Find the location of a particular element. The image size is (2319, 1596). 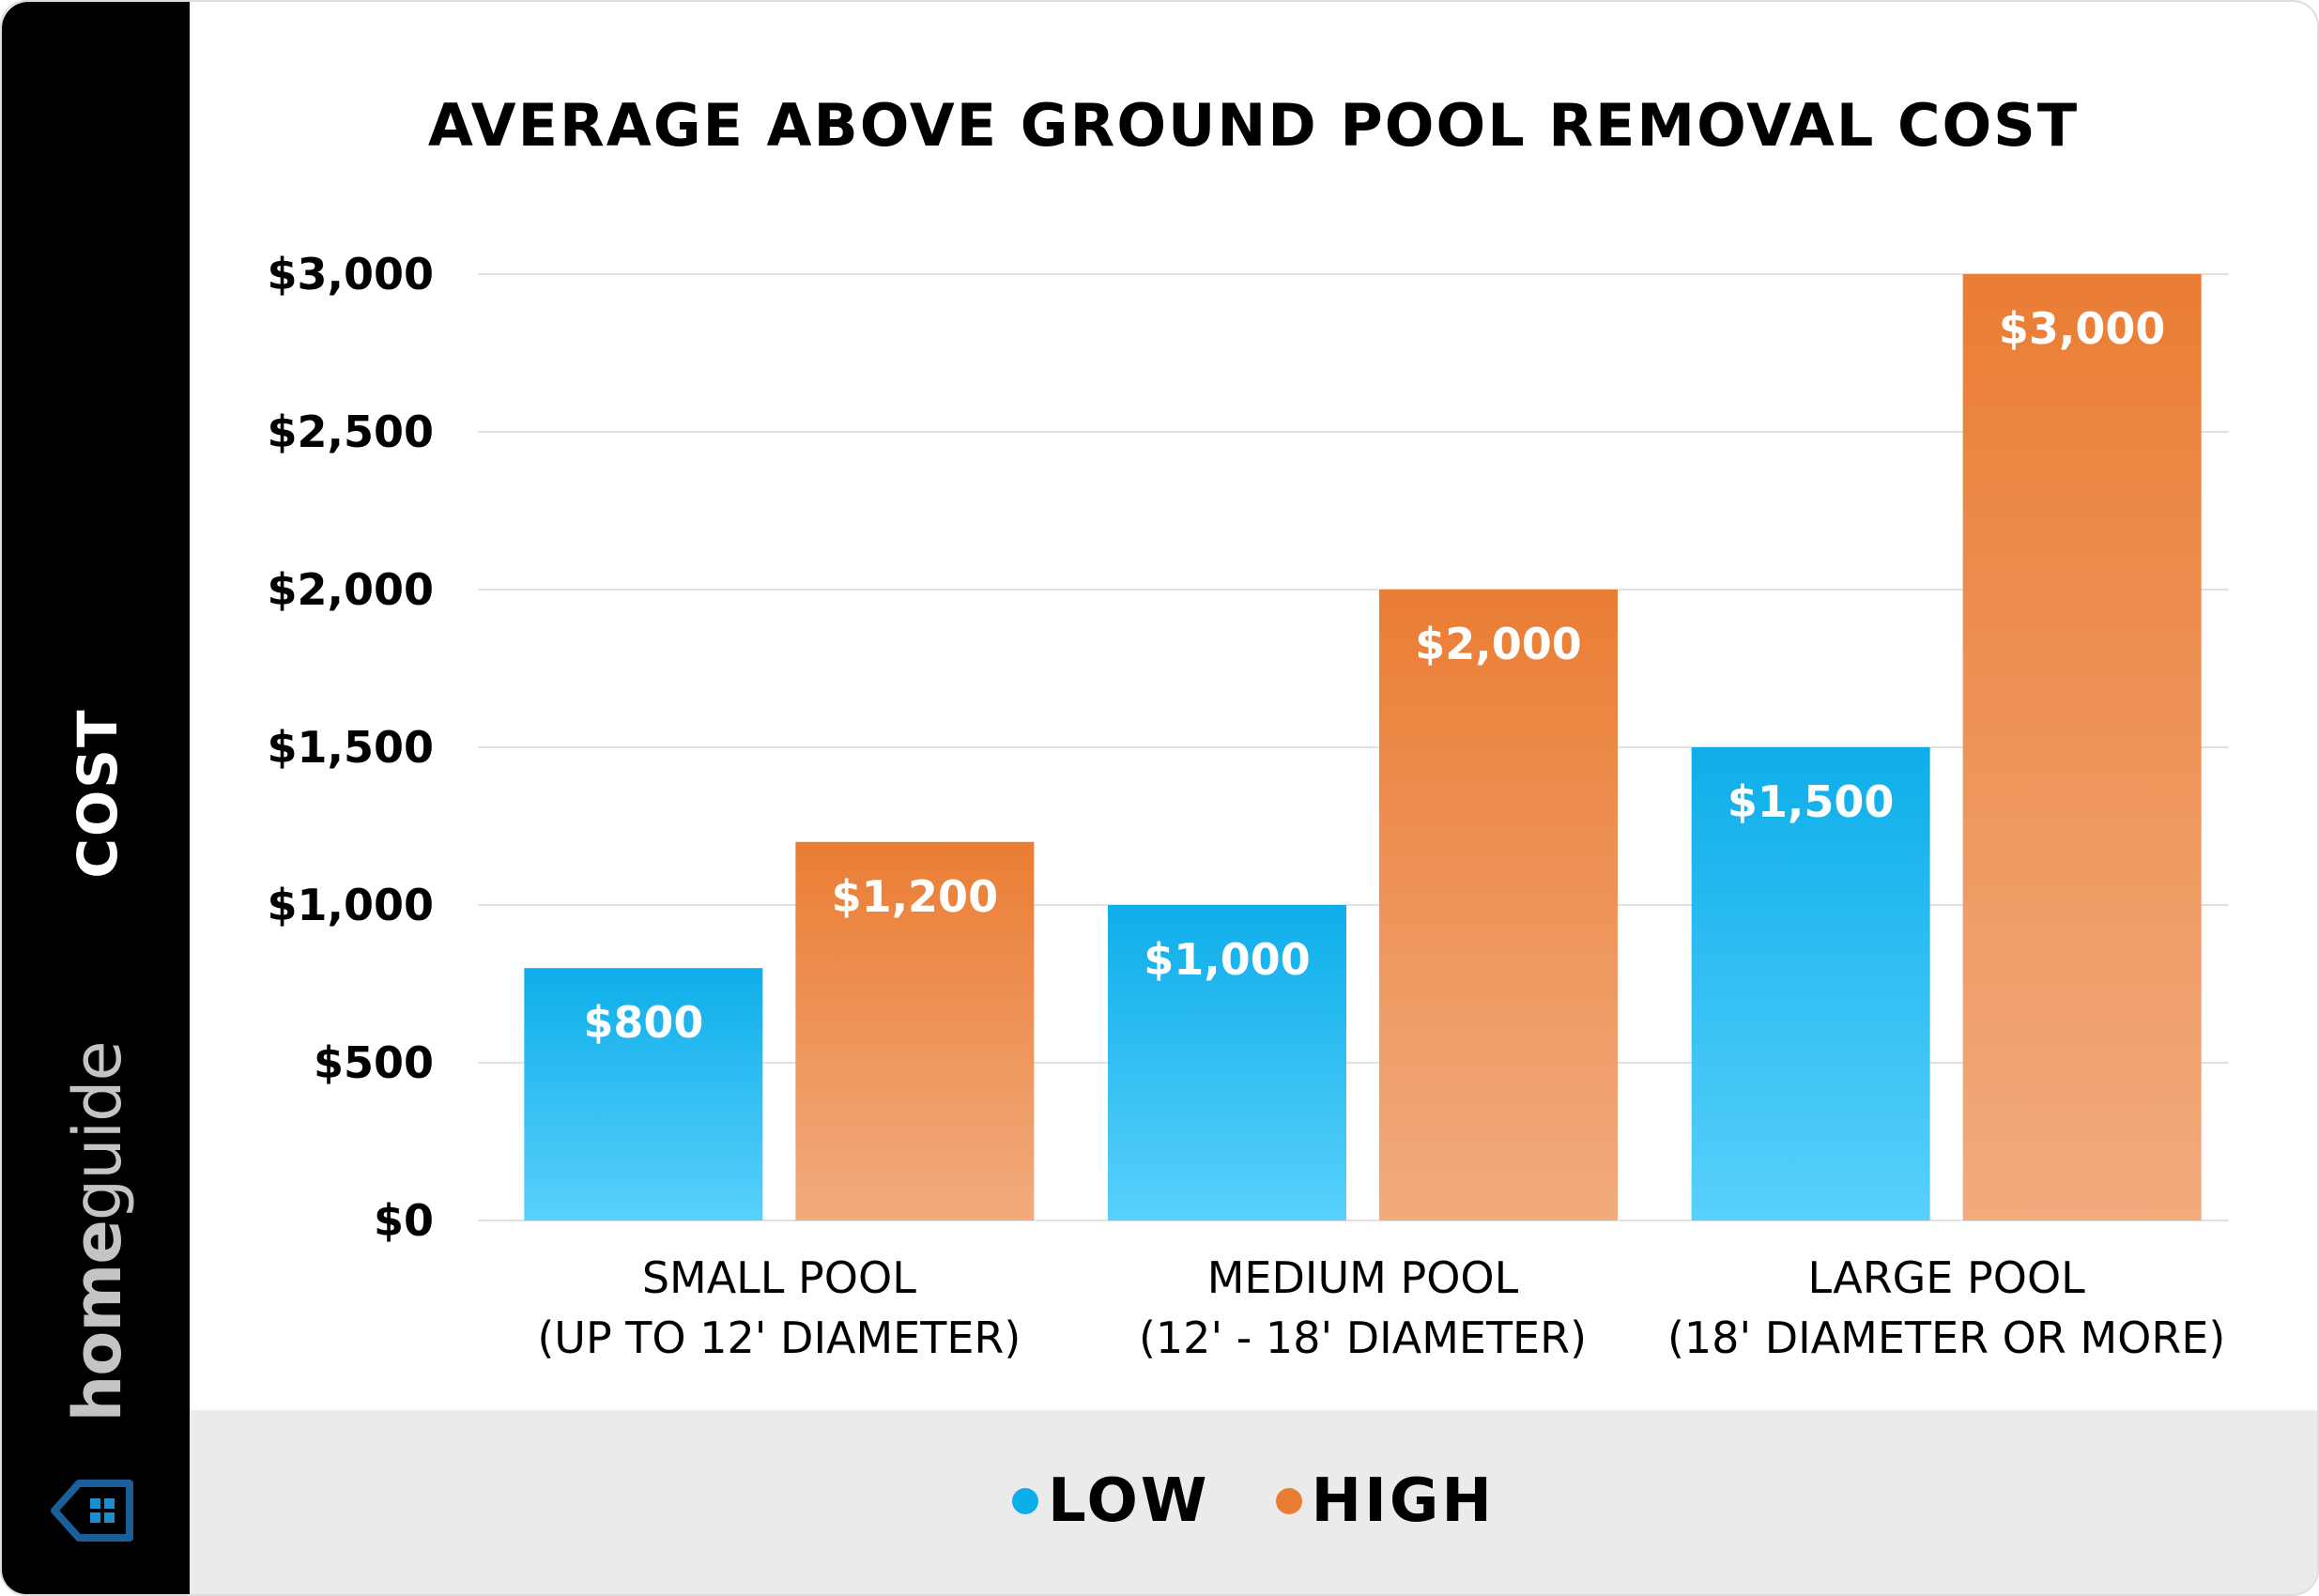

legend: LOW HIGH is located at coordinates (1253, 1501).